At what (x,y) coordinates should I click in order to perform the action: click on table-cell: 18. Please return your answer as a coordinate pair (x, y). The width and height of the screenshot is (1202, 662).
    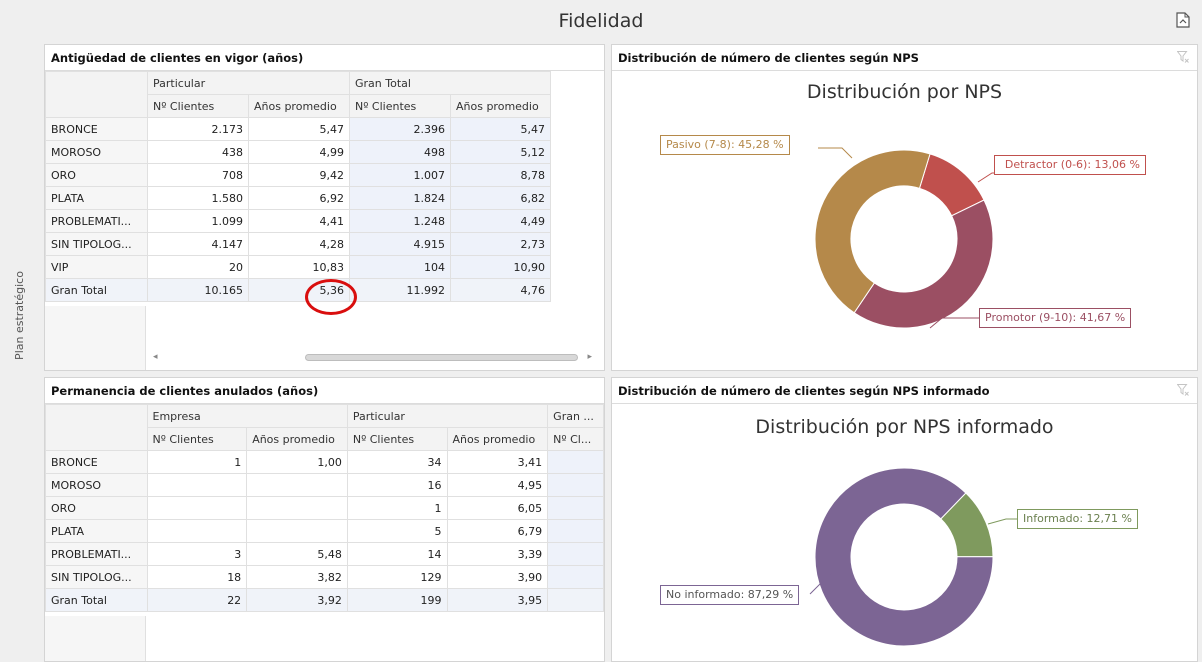
    Looking at the image, I should click on (197, 577).